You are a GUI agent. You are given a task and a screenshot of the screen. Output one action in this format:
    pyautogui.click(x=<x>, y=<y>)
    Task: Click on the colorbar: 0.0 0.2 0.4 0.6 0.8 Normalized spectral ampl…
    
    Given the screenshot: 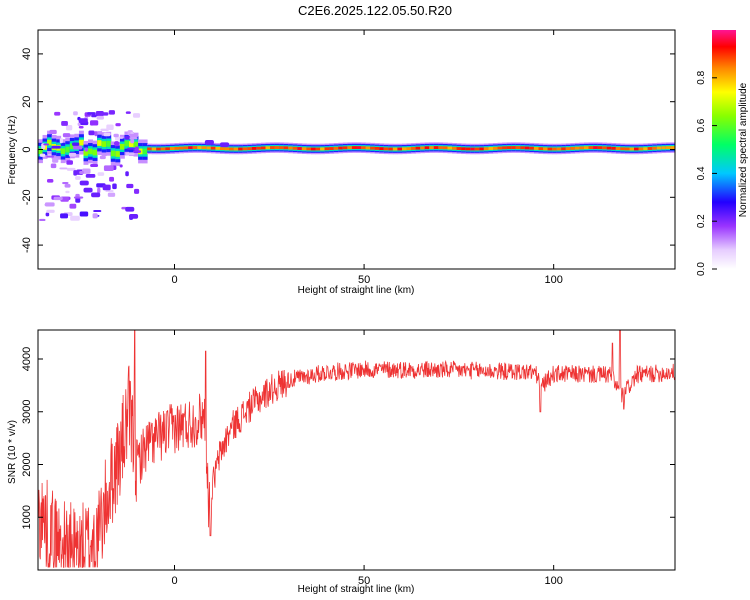 What is the action you would take?
    pyautogui.click(x=722, y=153)
    